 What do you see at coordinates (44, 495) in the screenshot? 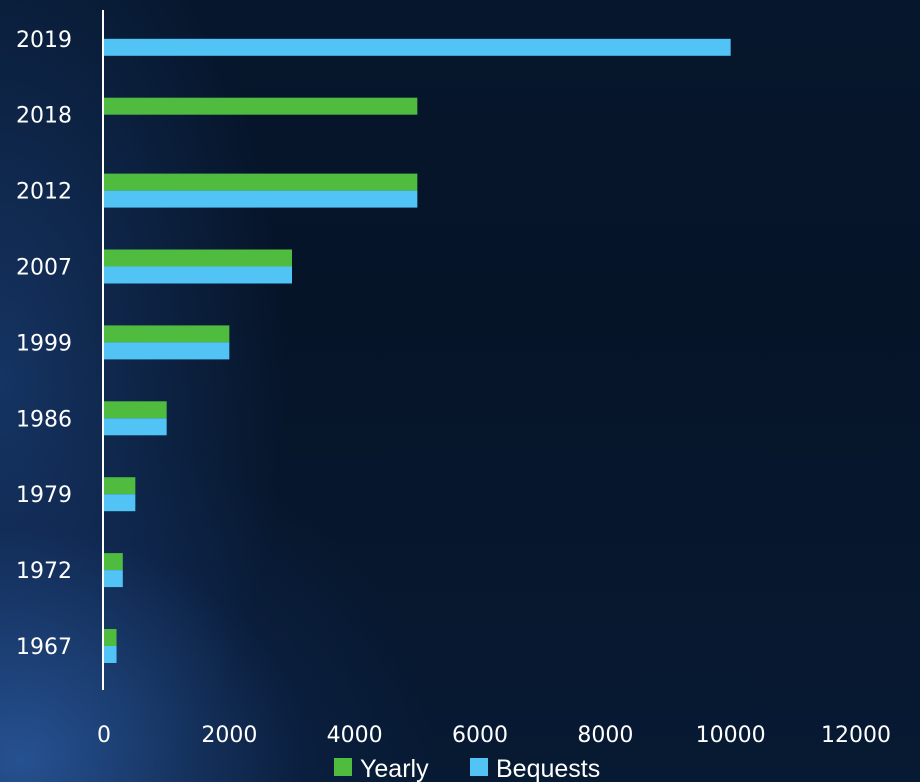
I see `category-label-1979: 1979` at bounding box center [44, 495].